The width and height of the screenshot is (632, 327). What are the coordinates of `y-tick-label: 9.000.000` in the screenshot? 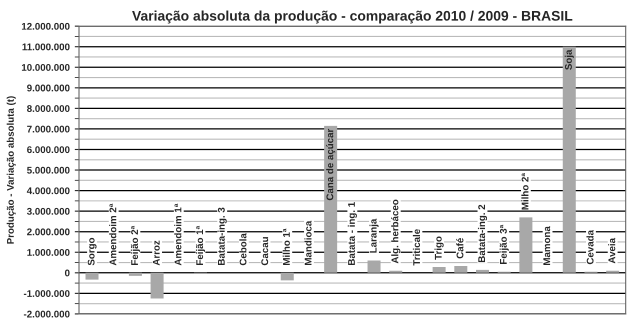 It's located at (48, 88).